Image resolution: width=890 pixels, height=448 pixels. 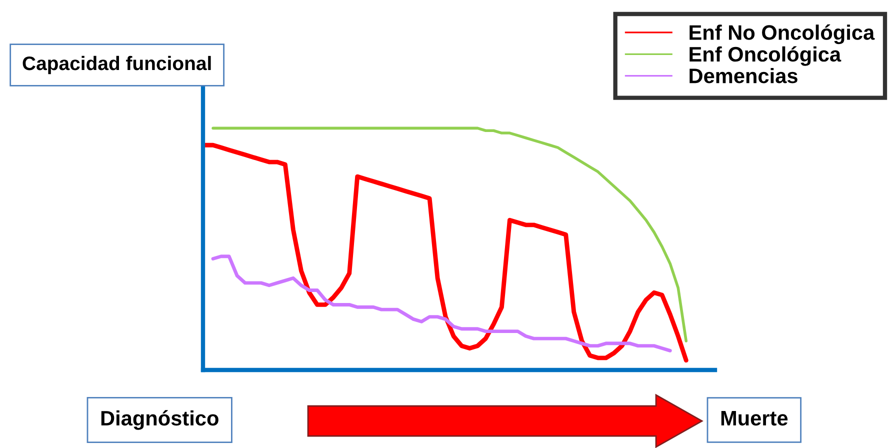 I want to click on text: Muerte, so click(x=754, y=418).